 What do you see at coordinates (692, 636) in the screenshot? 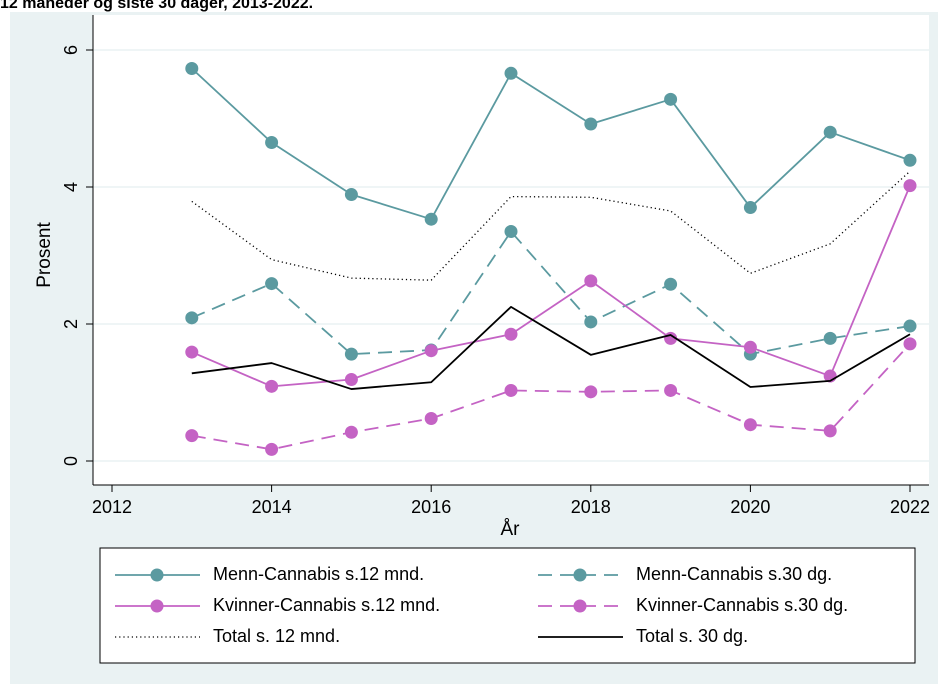
I see `legend-label: Total s. 30 dg.` at bounding box center [692, 636].